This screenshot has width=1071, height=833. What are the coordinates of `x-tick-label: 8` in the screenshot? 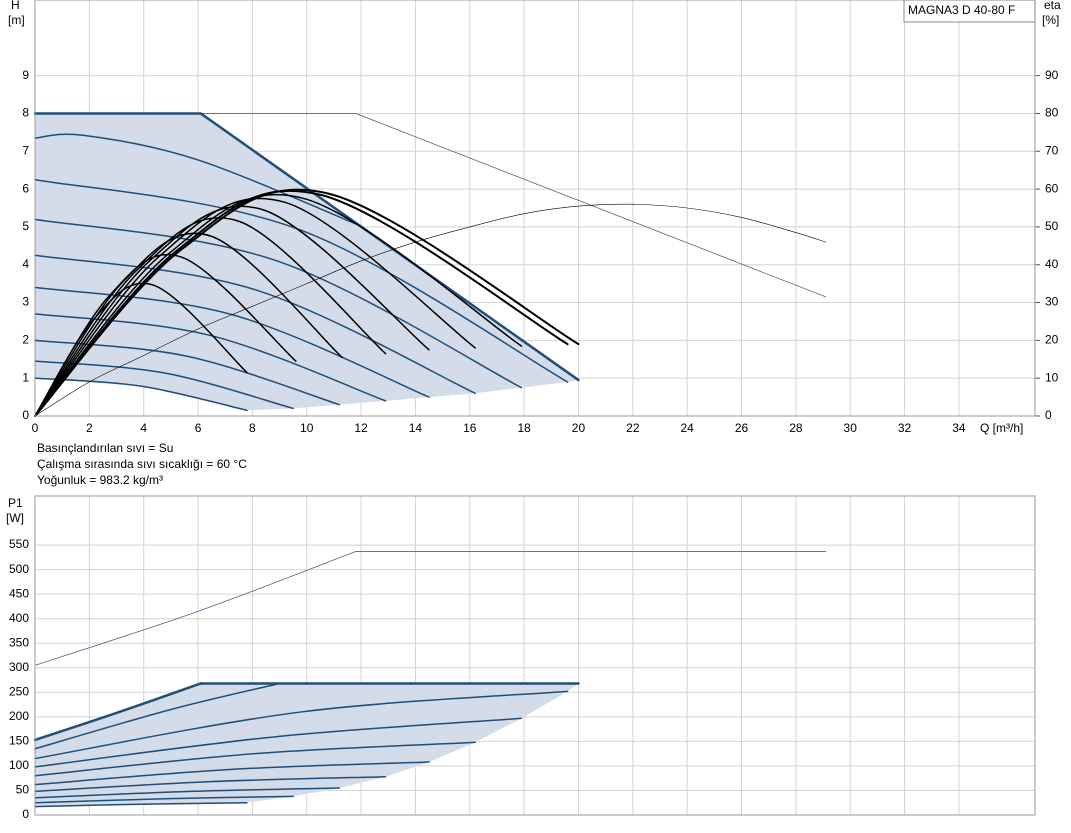 It's located at (252, 428).